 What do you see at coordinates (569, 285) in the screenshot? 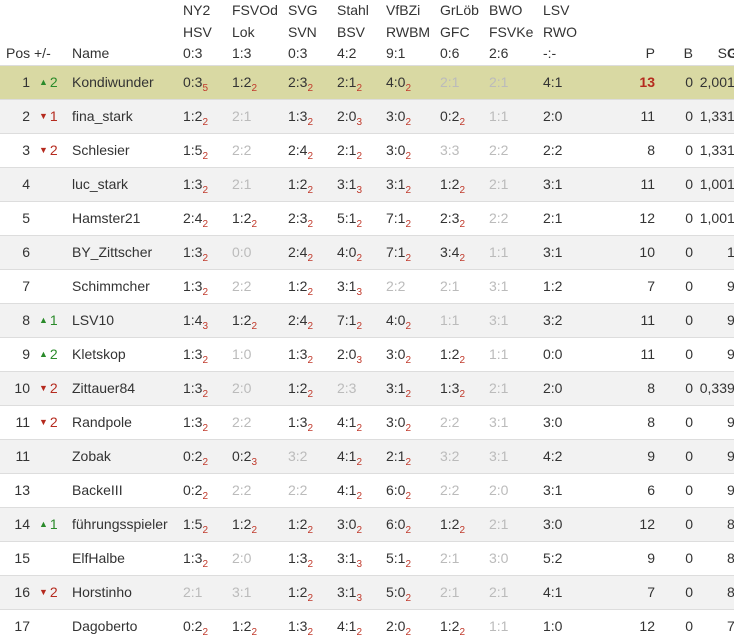
I see `tip-cell: 1:2` at bounding box center [569, 285].